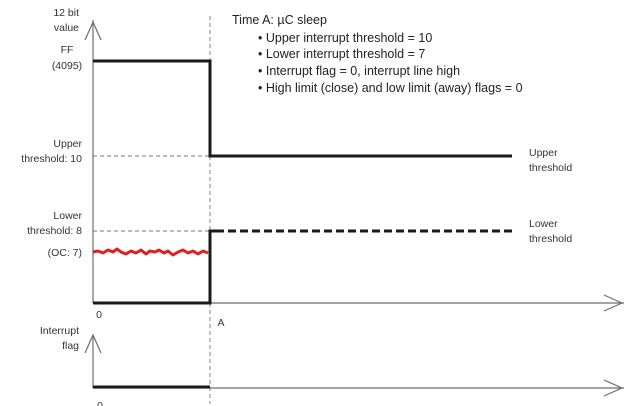  What do you see at coordinates (220, 323) in the screenshot?
I see `time-a-label: A` at bounding box center [220, 323].